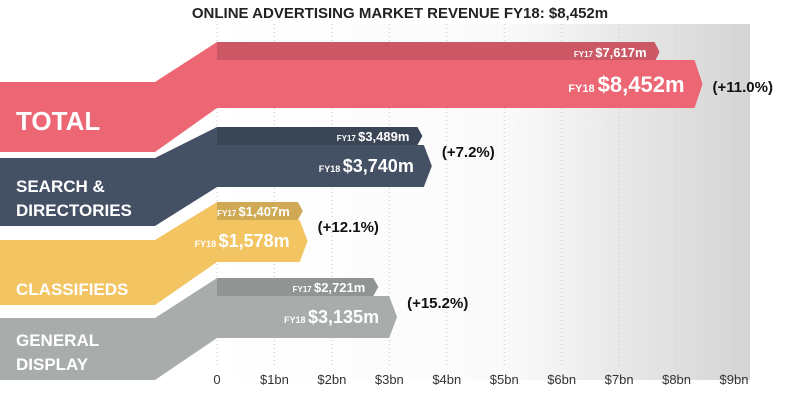 Image resolution: width=800 pixels, height=400 pixels. Describe the element at coordinates (74, 210) in the screenshot. I see `category-label: DIRECTORIES` at that location.